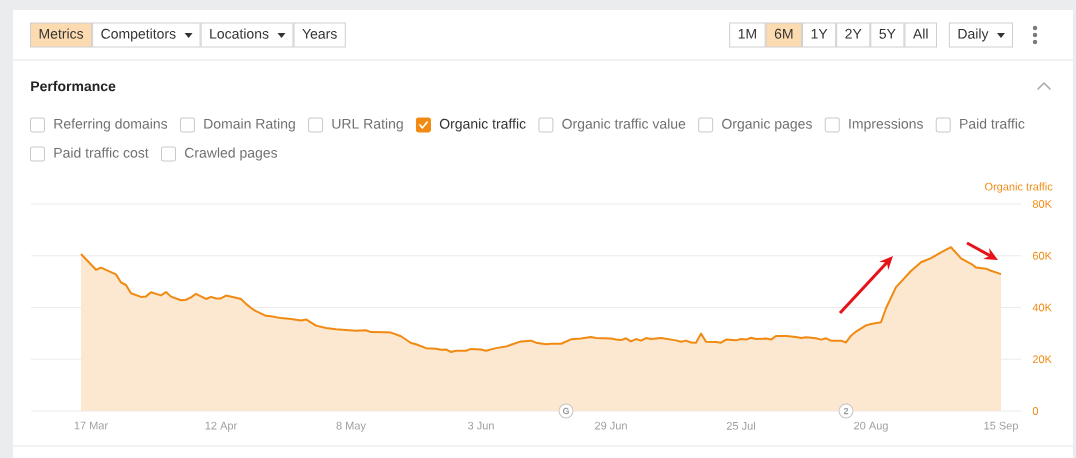  Describe the element at coordinates (565, 411) in the screenshot. I see `annotation: G` at that location.